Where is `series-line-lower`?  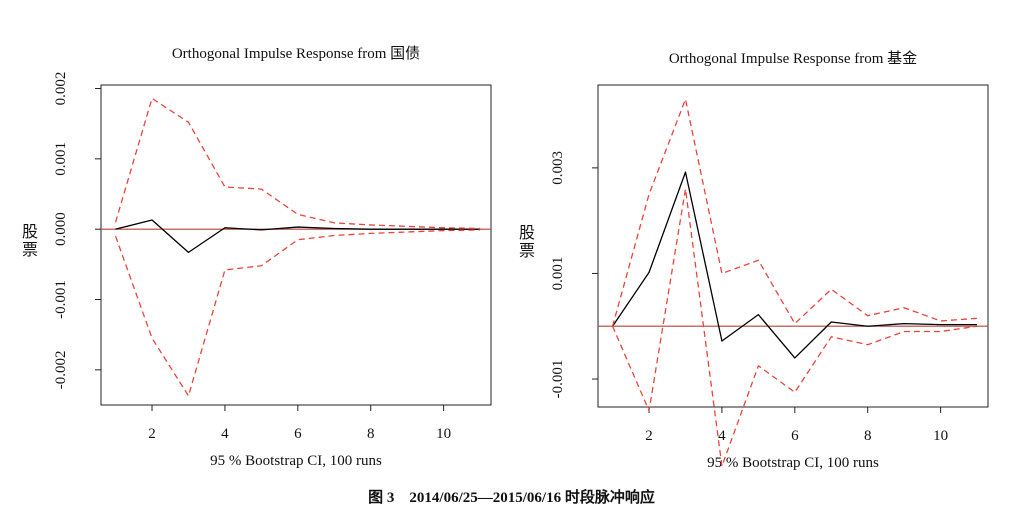 series-line-lower is located at coordinates (297, 313).